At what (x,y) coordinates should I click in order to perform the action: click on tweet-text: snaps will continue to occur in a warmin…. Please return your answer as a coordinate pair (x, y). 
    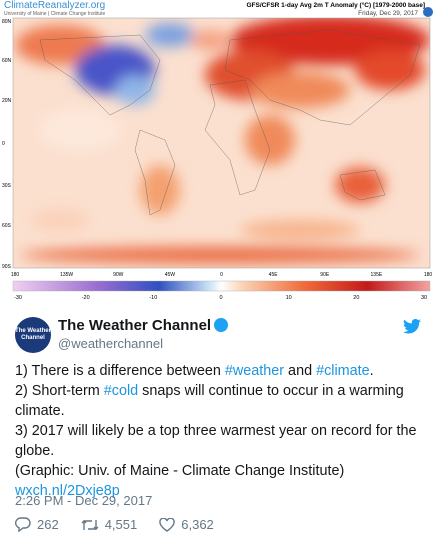
    Looking at the image, I should click on (209, 401).